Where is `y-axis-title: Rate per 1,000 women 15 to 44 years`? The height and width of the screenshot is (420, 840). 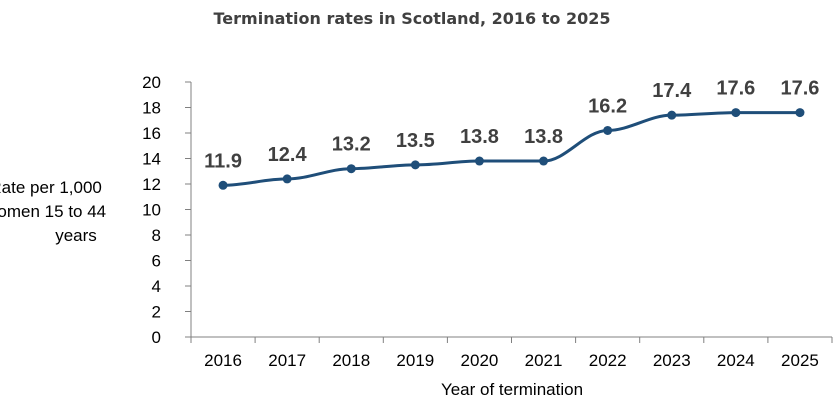
y-axis-title: Rate per 1,000 women 15 to 44 years is located at coordinates (55, 211).